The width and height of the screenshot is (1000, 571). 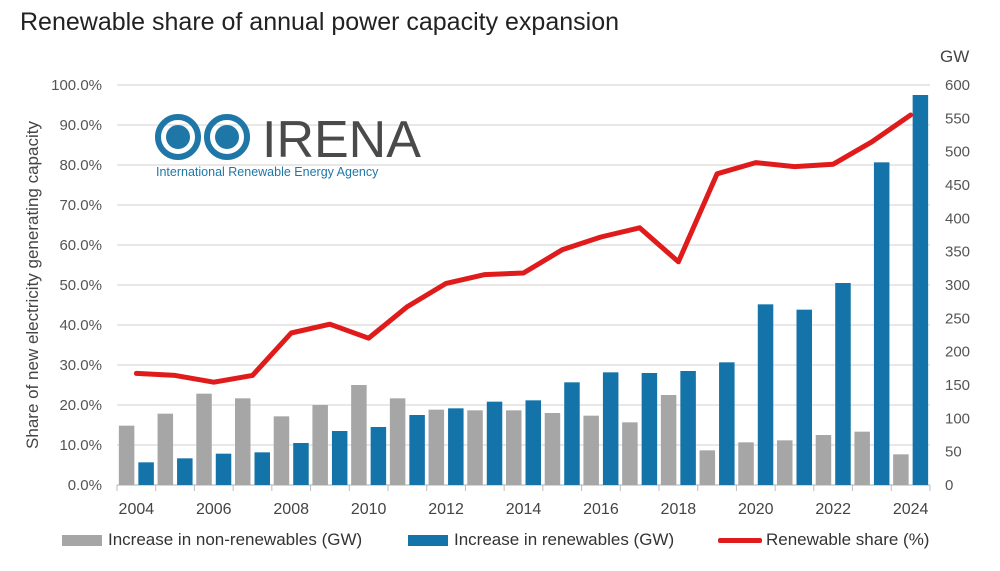 What do you see at coordinates (848, 539) in the screenshot?
I see `legend-label: Renewable share (%)` at bounding box center [848, 539].